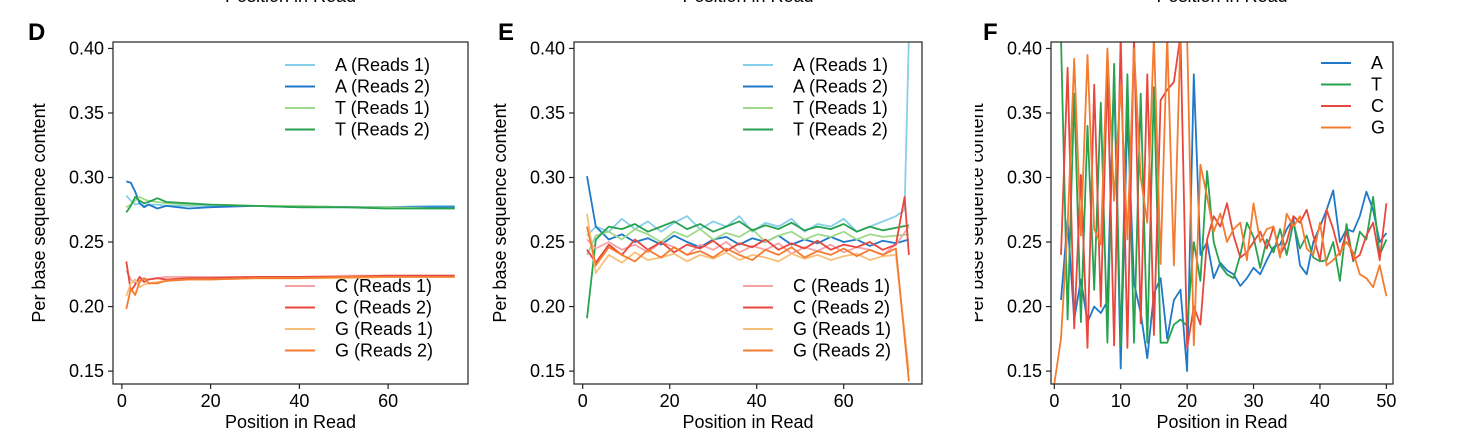 Image resolution: width=1462 pixels, height=448 pixels. What do you see at coordinates (990, 32) in the screenshot?
I see `panel-label: F` at bounding box center [990, 32].